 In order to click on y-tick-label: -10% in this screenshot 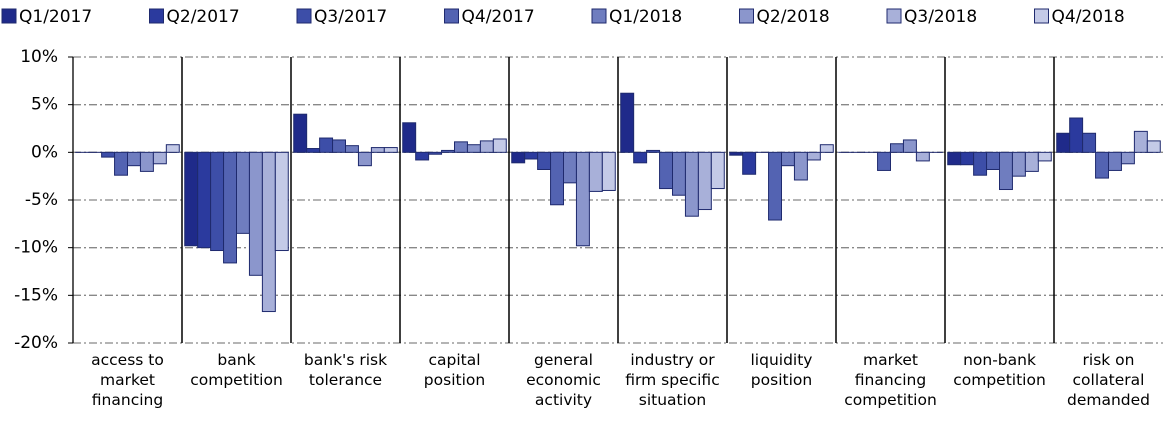, I will do `click(36, 248)`.